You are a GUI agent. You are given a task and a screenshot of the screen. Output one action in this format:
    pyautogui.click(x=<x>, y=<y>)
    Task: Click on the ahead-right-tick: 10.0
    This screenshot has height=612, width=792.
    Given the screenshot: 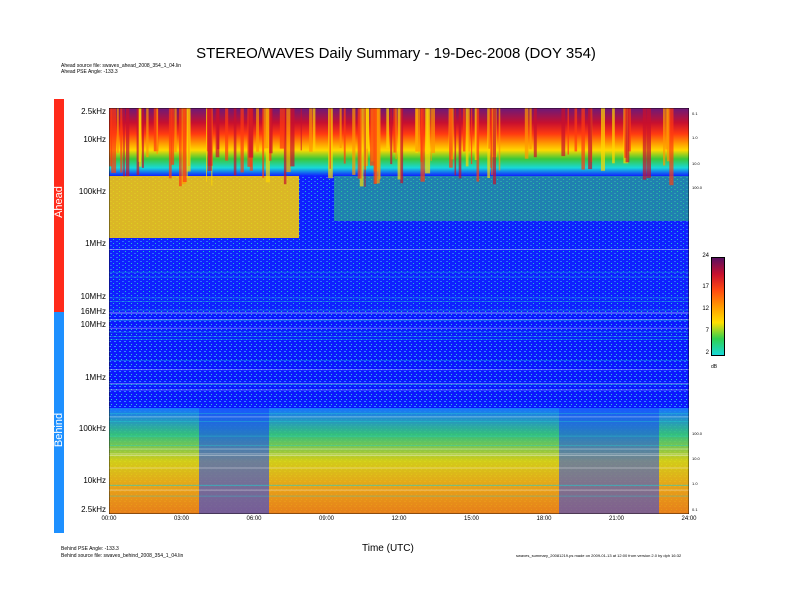 What is the action you would take?
    pyautogui.click(x=696, y=163)
    